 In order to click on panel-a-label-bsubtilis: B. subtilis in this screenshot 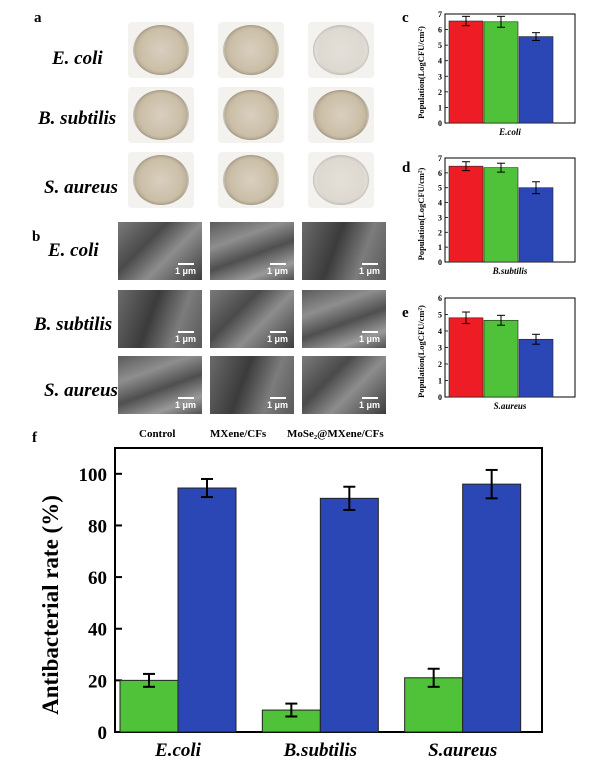, I will do `click(77, 118)`.